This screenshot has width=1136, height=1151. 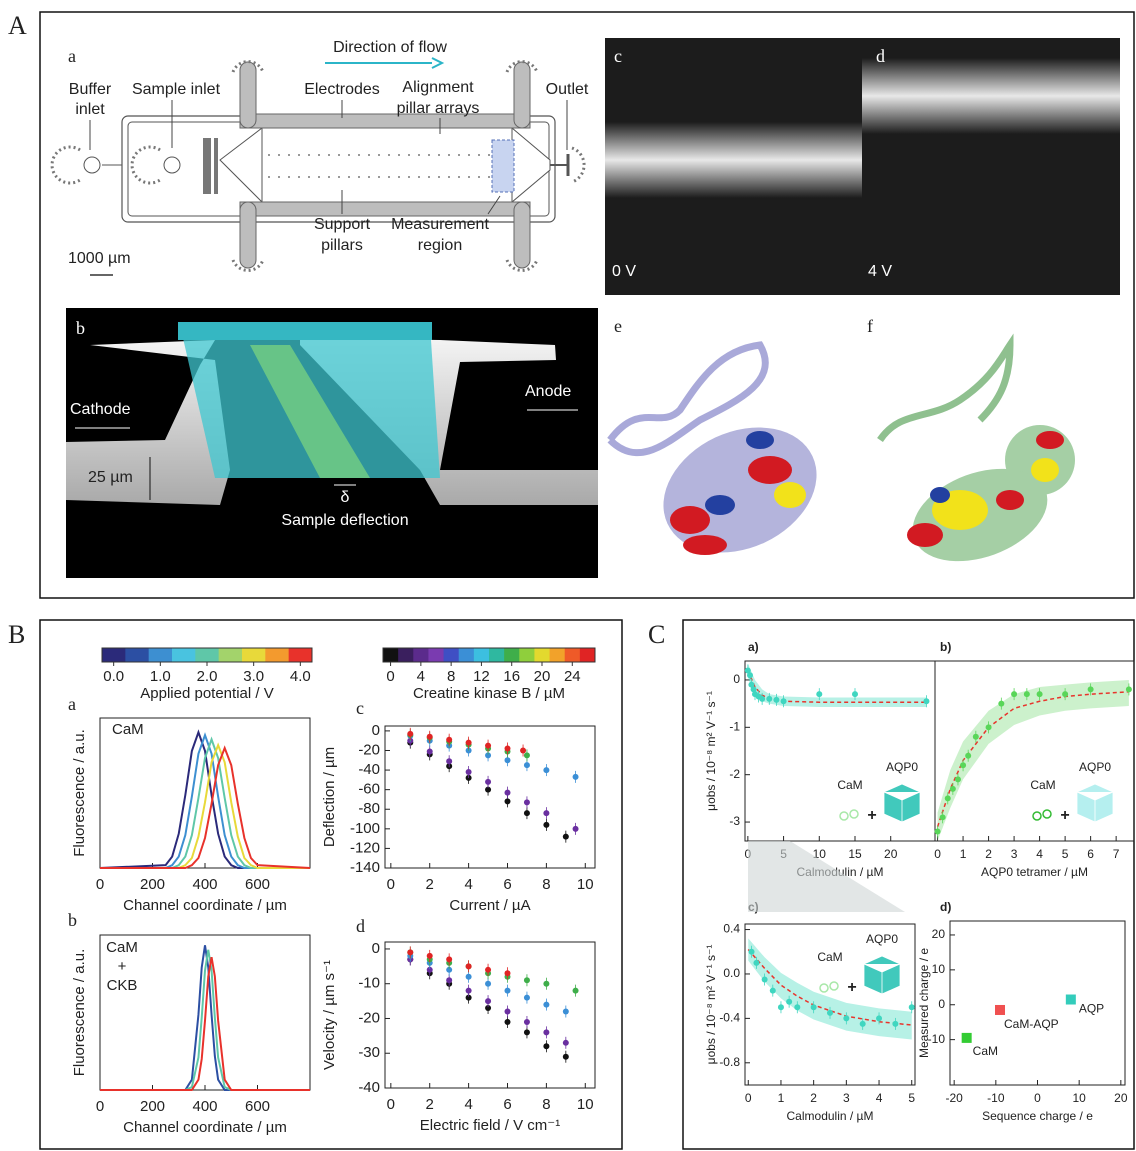 What do you see at coordinates (390, 47) in the screenshot?
I see `annotation: Direction of flow` at bounding box center [390, 47].